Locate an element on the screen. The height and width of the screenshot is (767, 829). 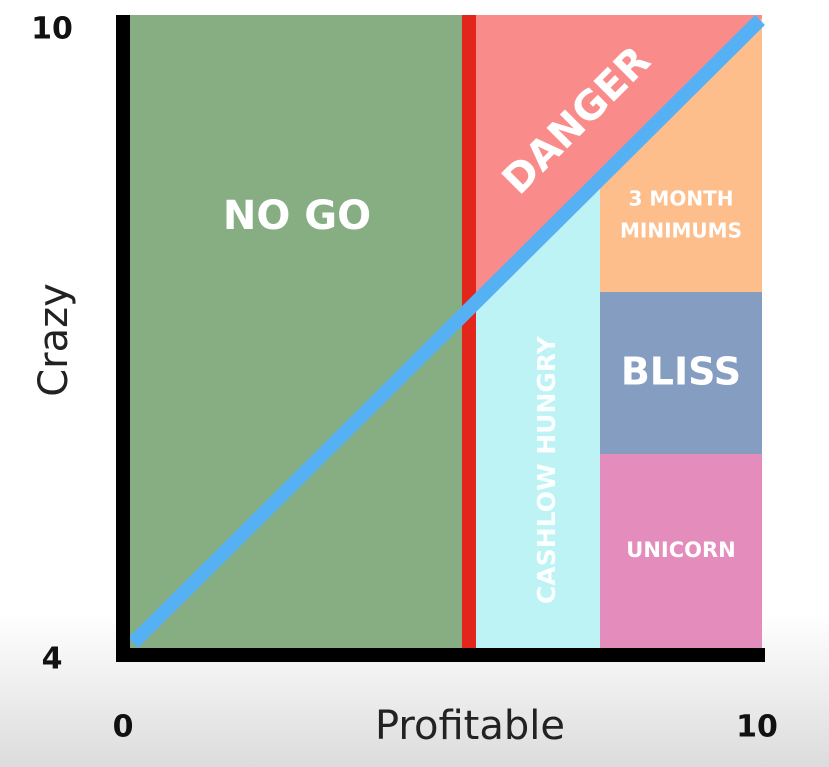
bliss-region is located at coordinates (681, 373).